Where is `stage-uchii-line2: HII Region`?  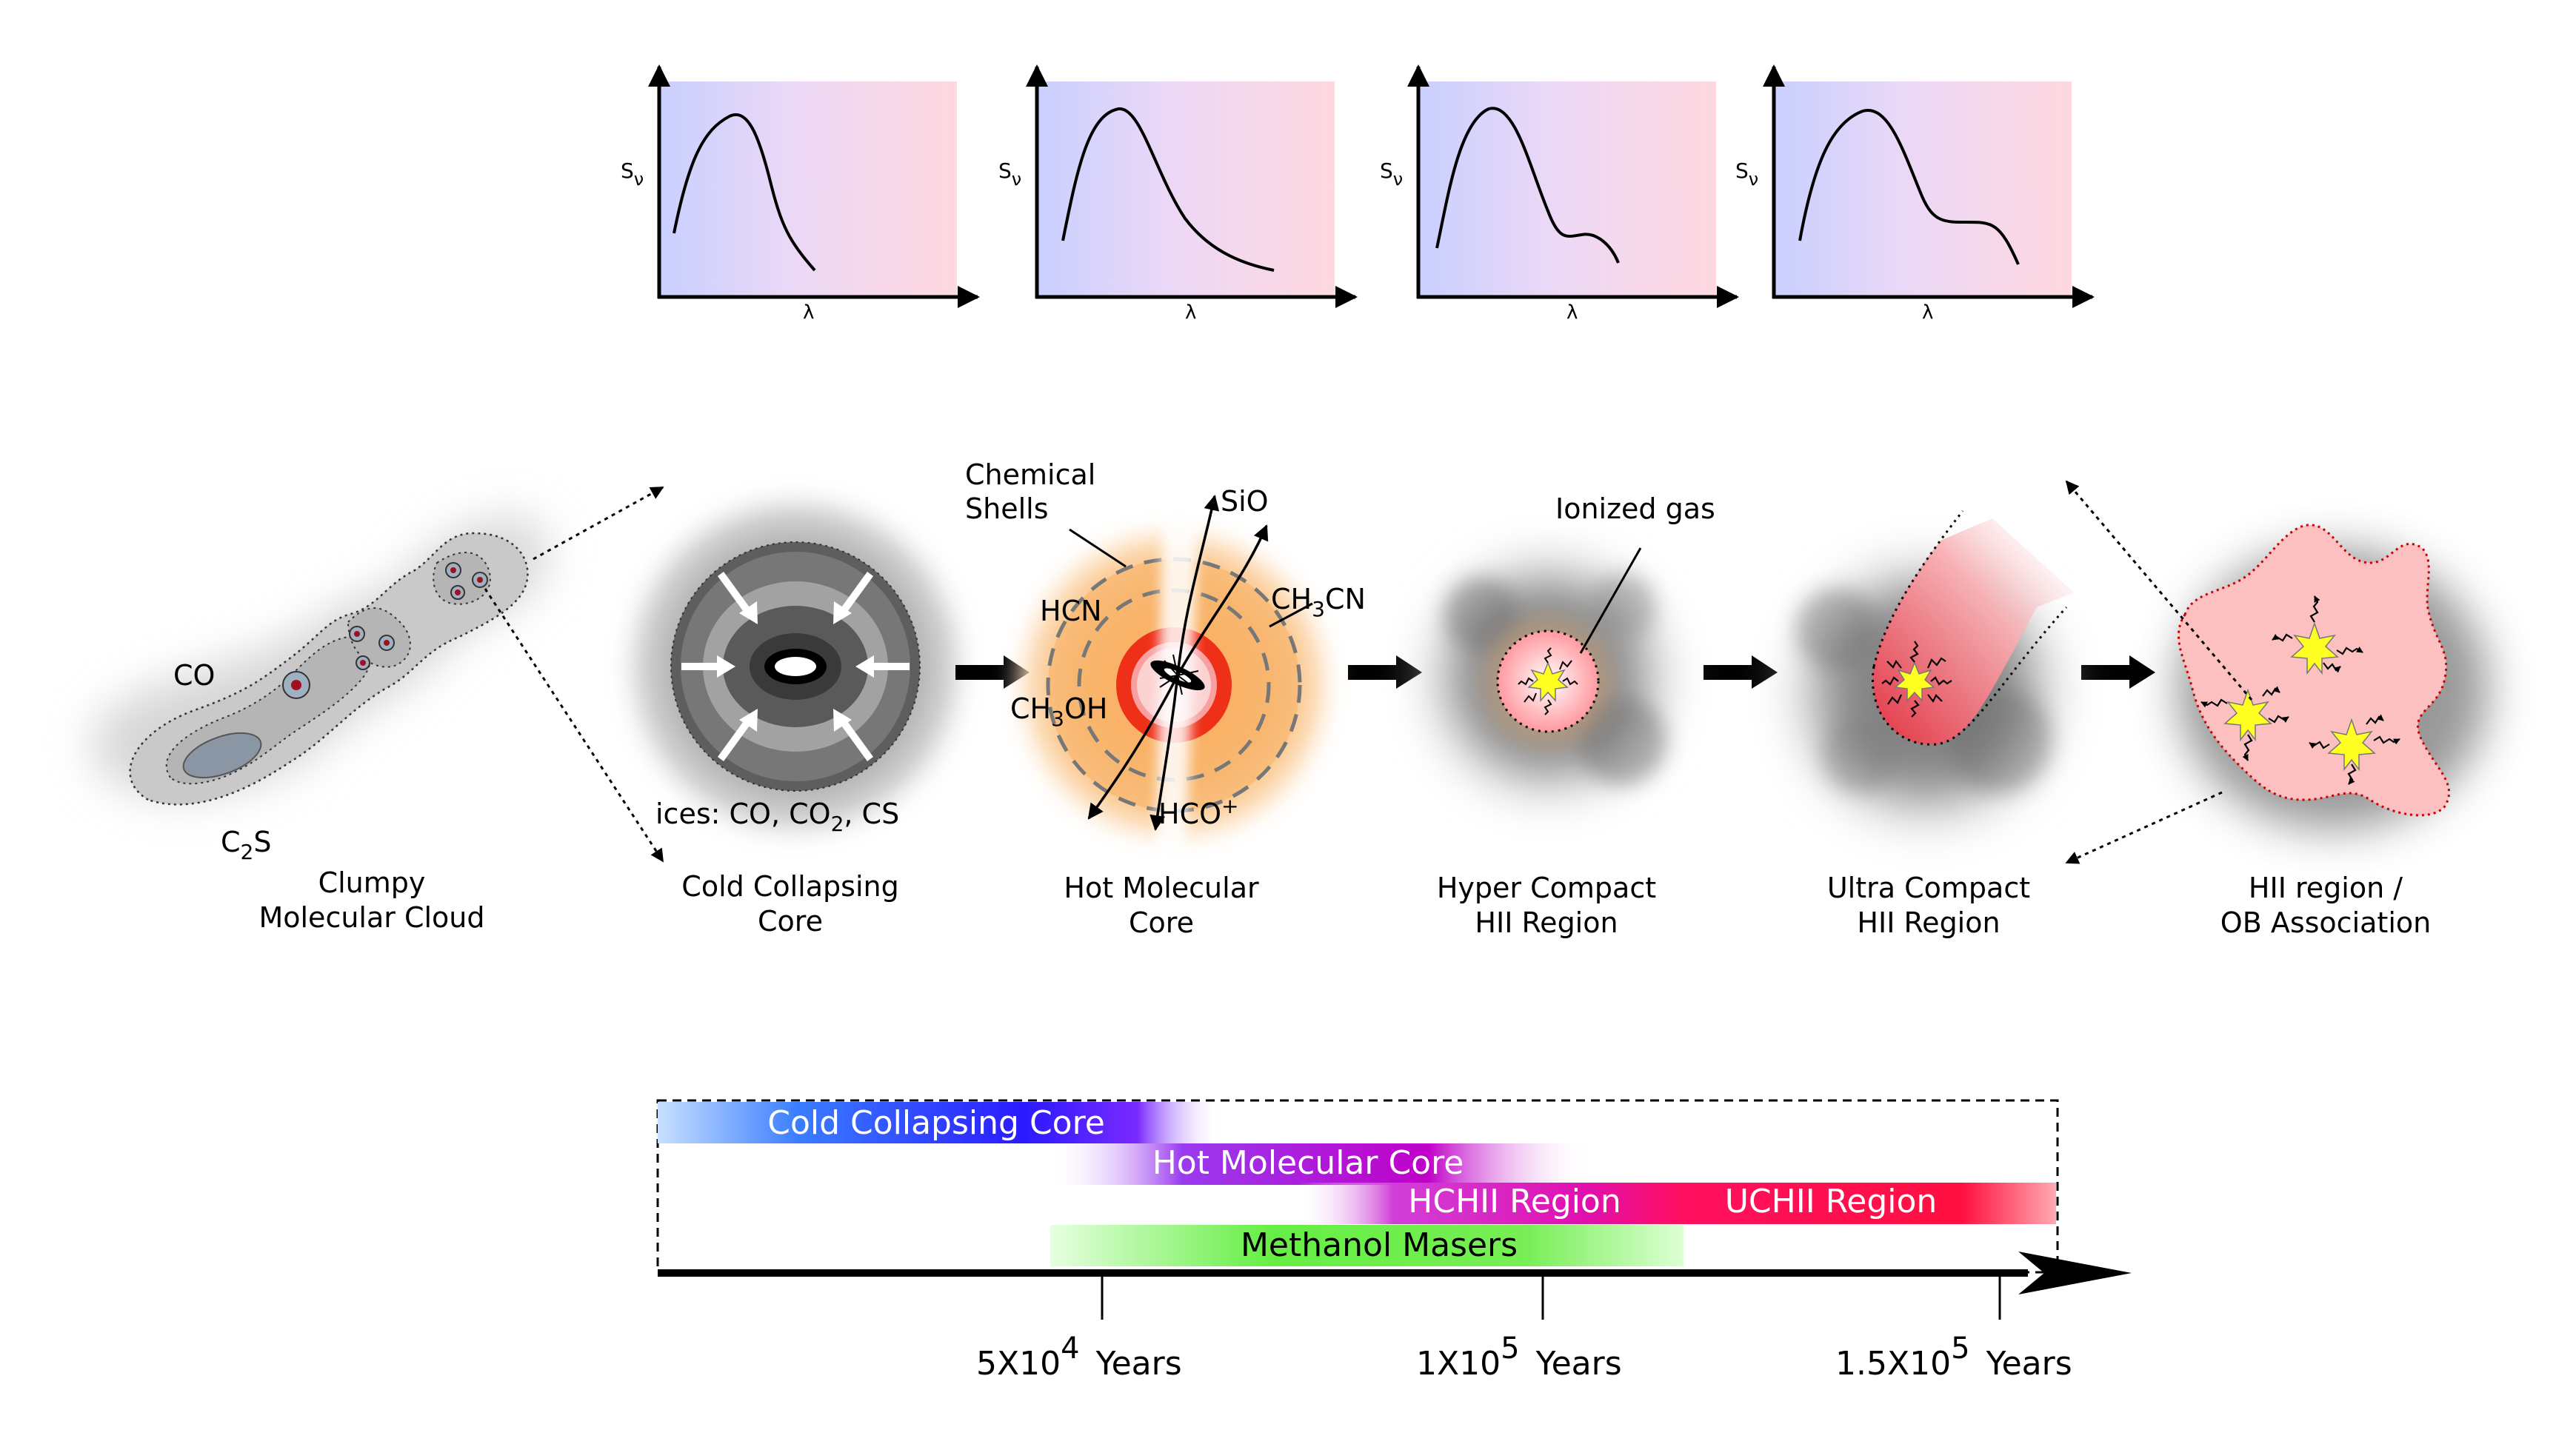 stage-uchii-line2: HII Region is located at coordinates (1928, 922).